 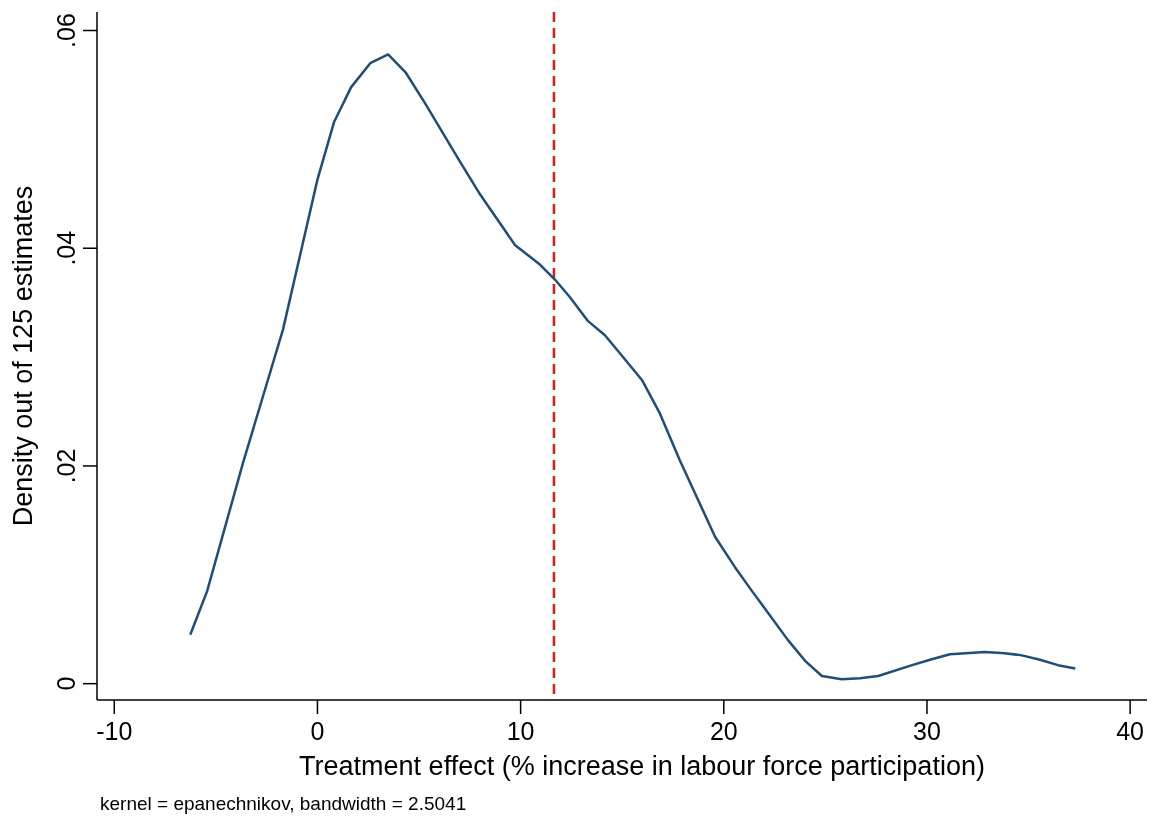 I want to click on y-tick-label: .04, so click(x=66, y=248).